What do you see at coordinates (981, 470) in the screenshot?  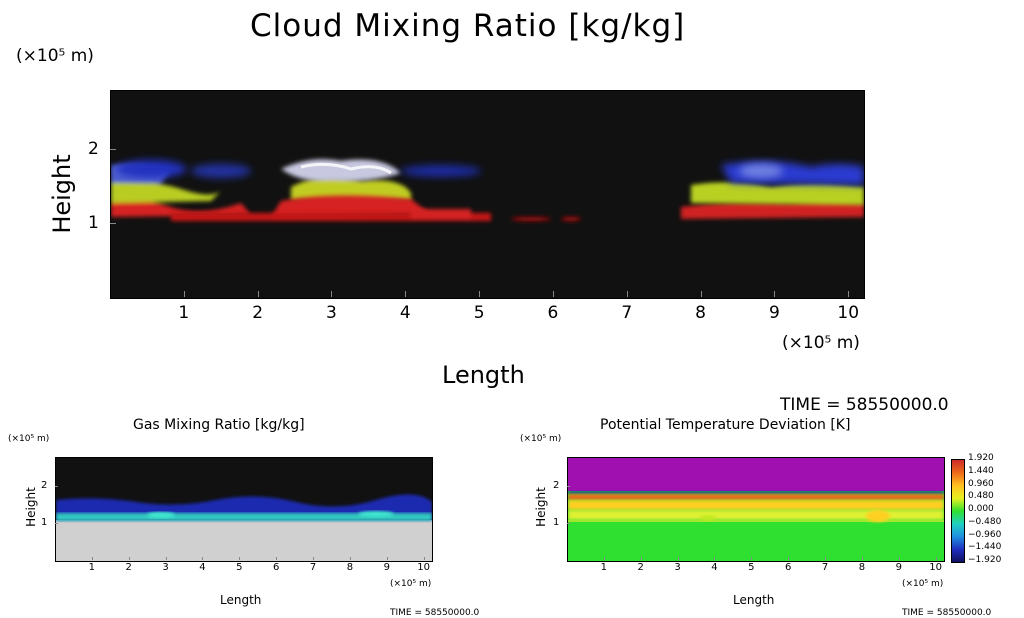 I see `colorbar-label: 1.440` at bounding box center [981, 470].